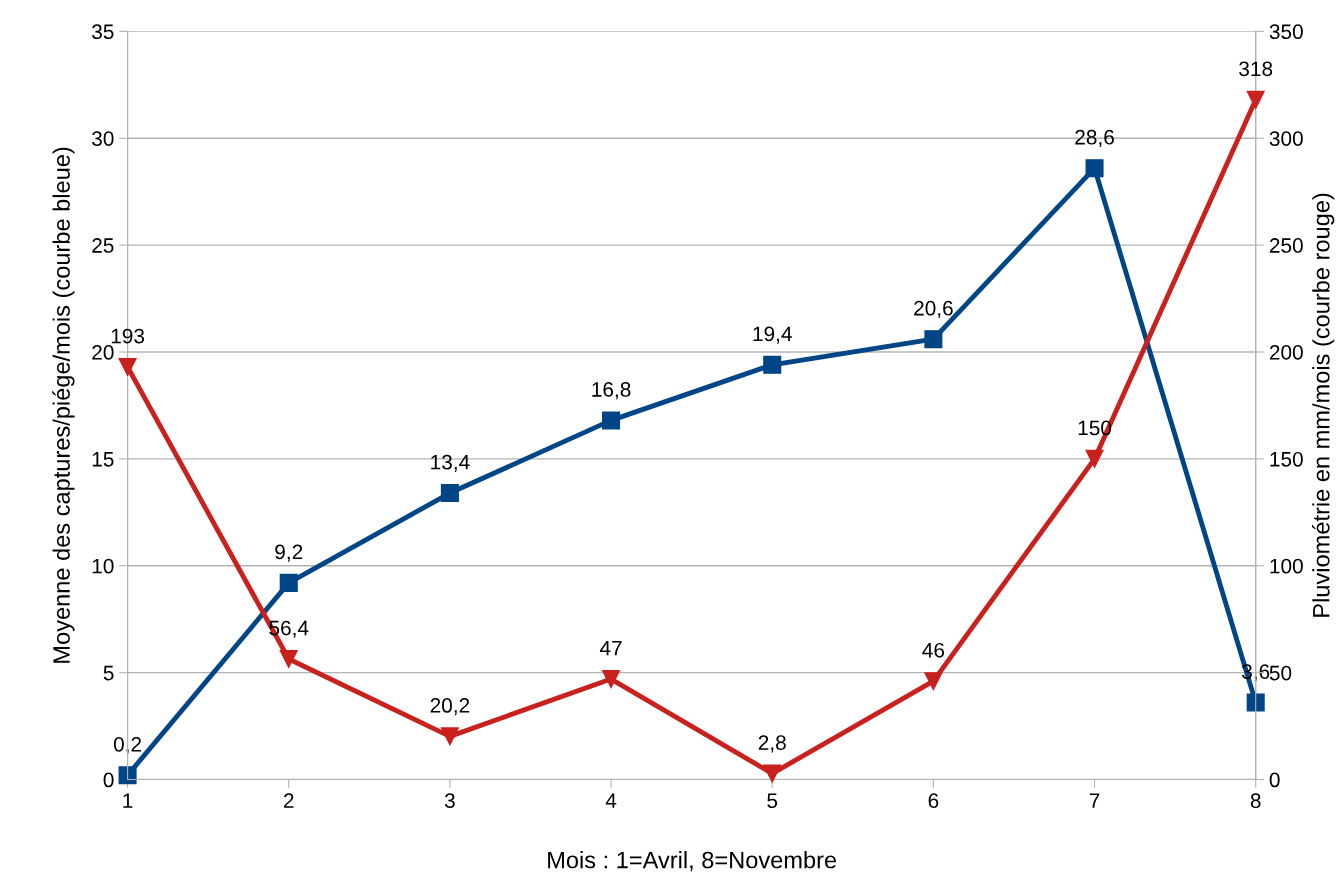 This screenshot has height=896, width=1343. What do you see at coordinates (108, 673) in the screenshot?
I see `y-tick-label: 5` at bounding box center [108, 673].